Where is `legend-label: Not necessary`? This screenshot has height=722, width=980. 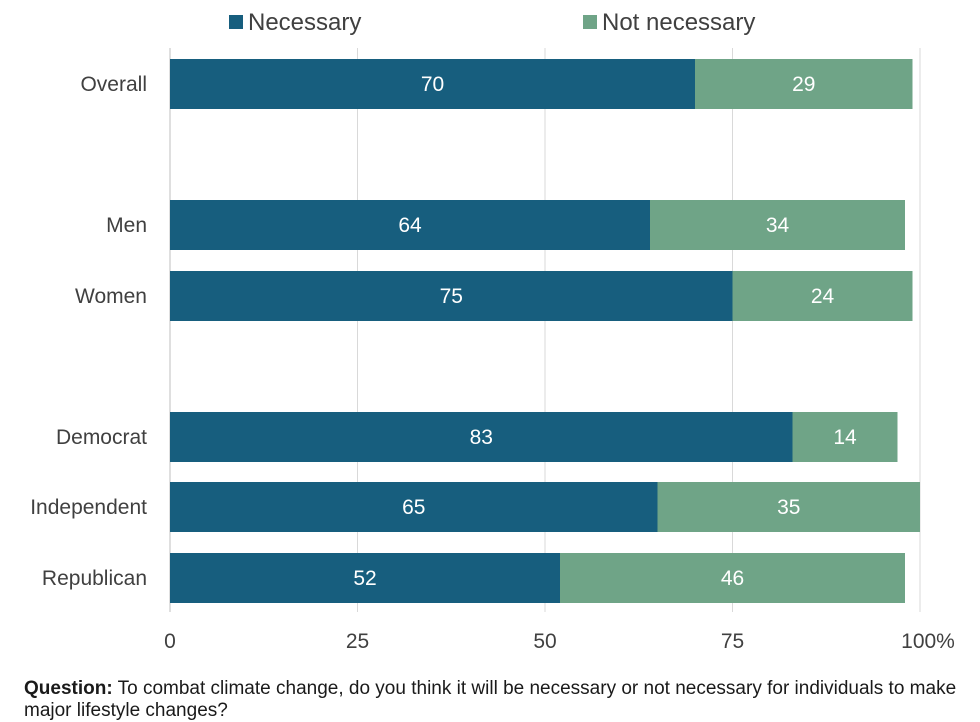
legend-label: Not necessary is located at coordinates (678, 22).